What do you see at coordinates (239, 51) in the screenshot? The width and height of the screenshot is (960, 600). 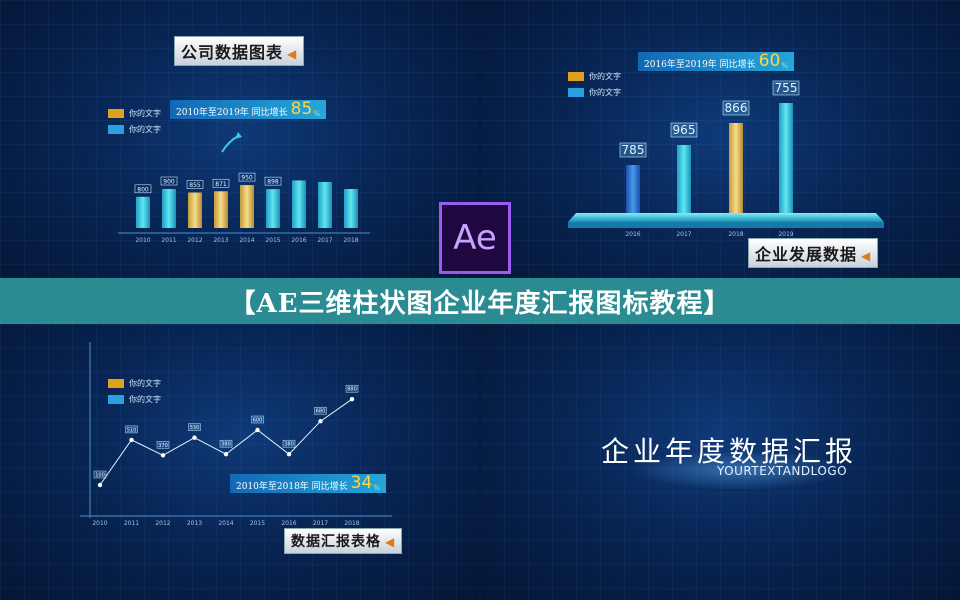 I see `panel1-tag: 公司数据图表 ◀` at bounding box center [239, 51].